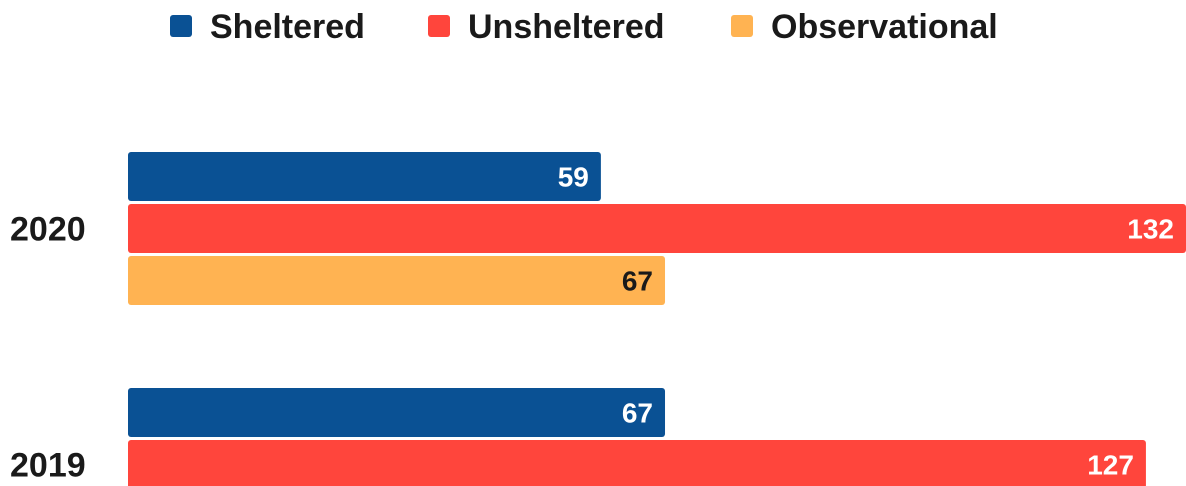 This screenshot has width=1186, height=486. Describe the element at coordinates (637, 463) in the screenshot. I see `bar-unsheltered-2019` at that location.